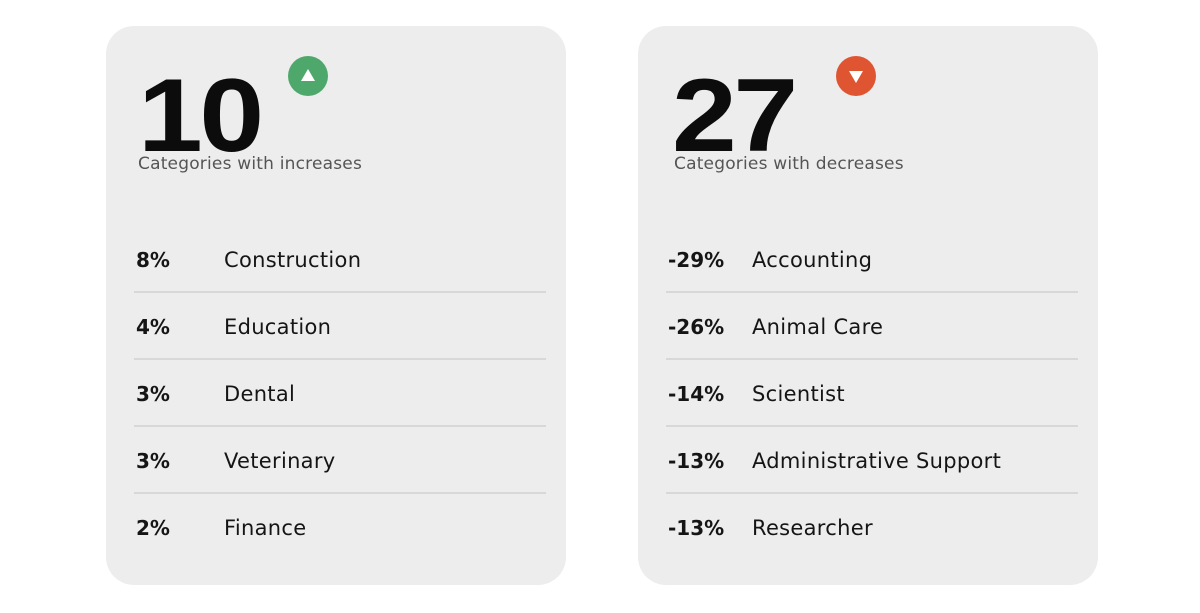 The image size is (1200, 613). I want to click on increase-indicator, so click(308, 76).